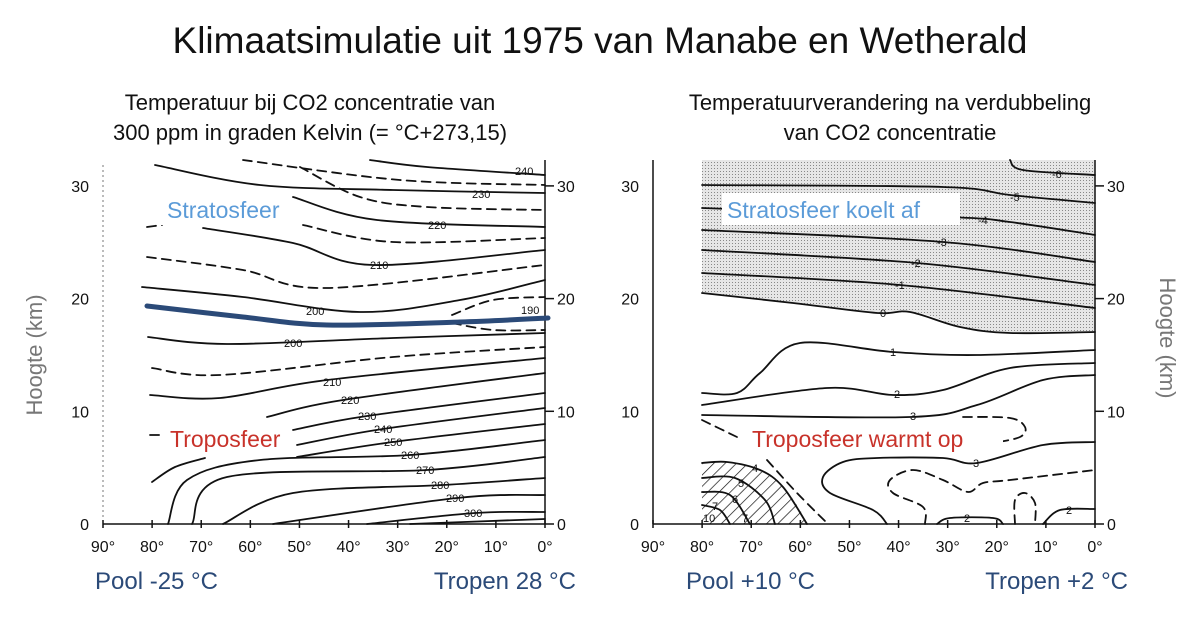  Describe the element at coordinates (310, 132) in the screenshot. I see `left-subtitle-line2: 300 ppm in graden Kelvin (= °C+273,15)` at that location.